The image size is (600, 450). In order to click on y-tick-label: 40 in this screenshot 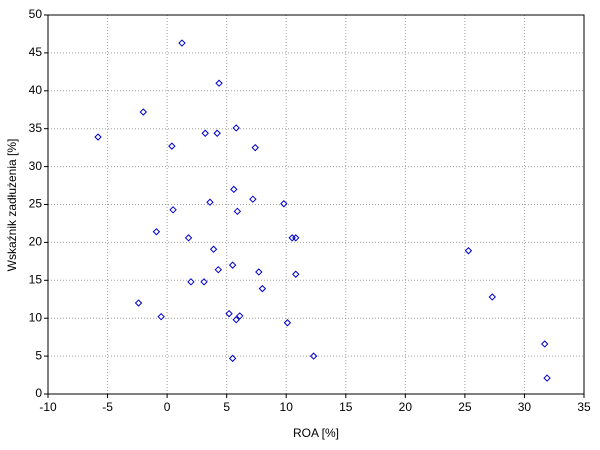, I will do `click(36, 90)`.